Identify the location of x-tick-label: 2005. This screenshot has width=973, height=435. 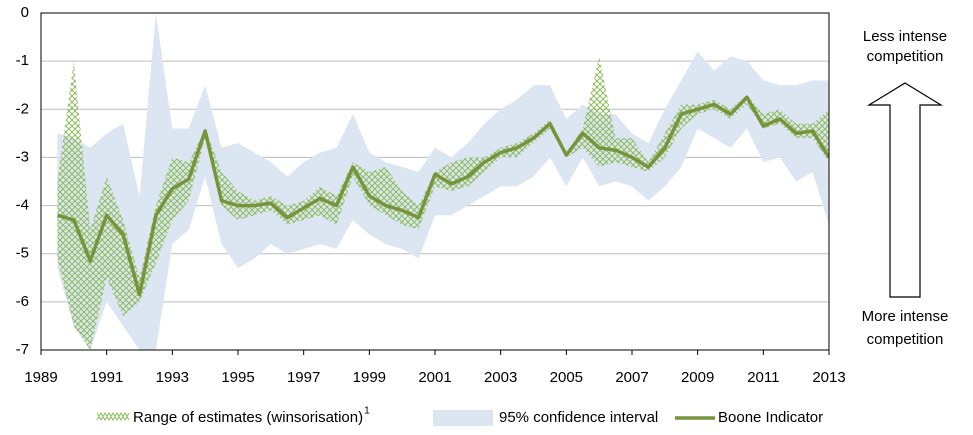
(566, 377).